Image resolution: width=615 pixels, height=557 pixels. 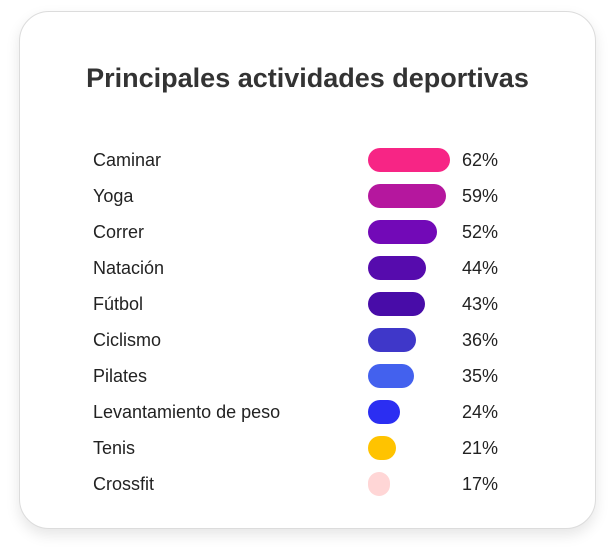 I want to click on value-label: 35%, so click(x=480, y=376).